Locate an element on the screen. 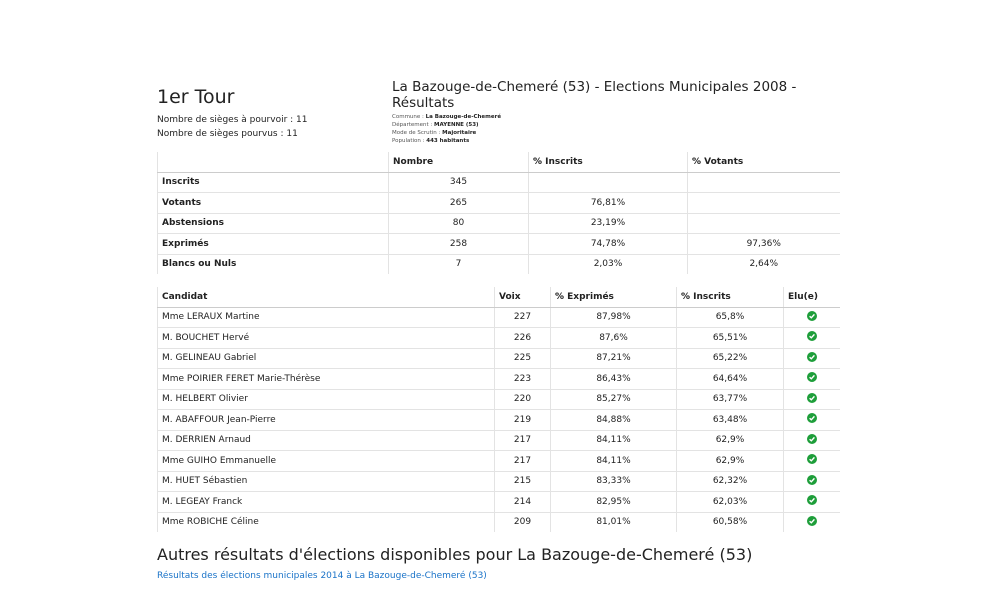  cell: 87,98% is located at coordinates (613, 317).